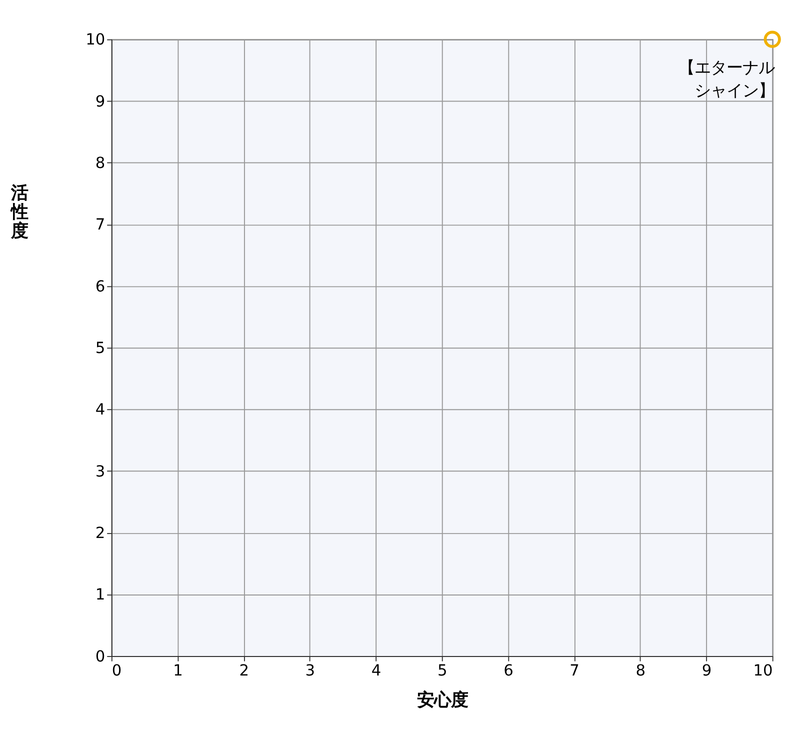 The image size is (805, 751). What do you see at coordinates (100, 471) in the screenshot?
I see `y-tick-label: 3` at bounding box center [100, 471].